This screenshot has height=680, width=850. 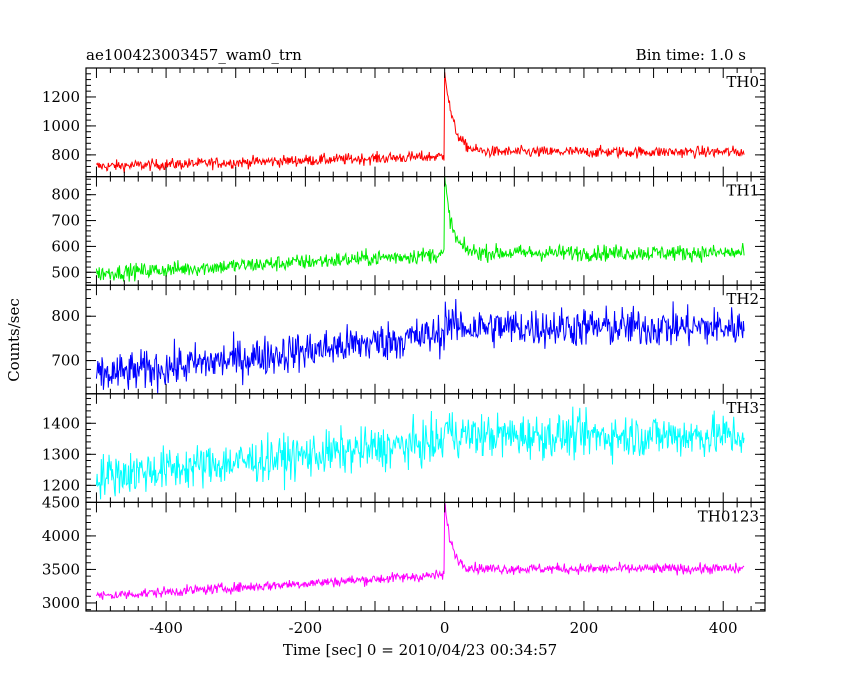 I want to click on panel-th2: 700 800 TH2, so click(x=408, y=339).